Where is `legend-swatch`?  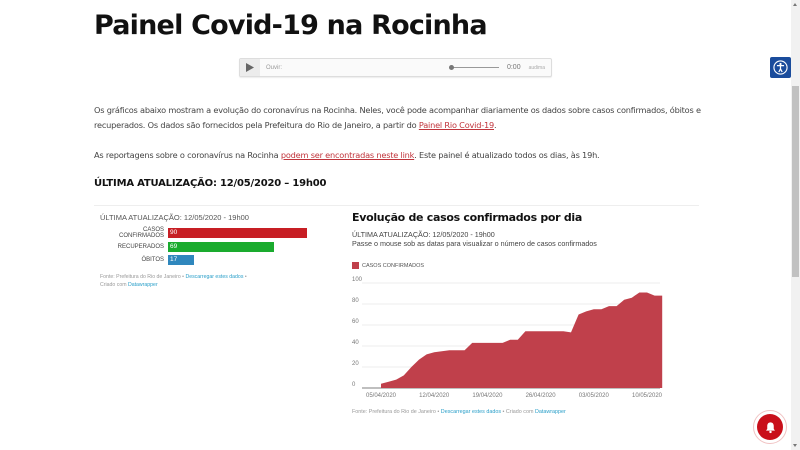
legend-swatch is located at coordinates (355, 265).